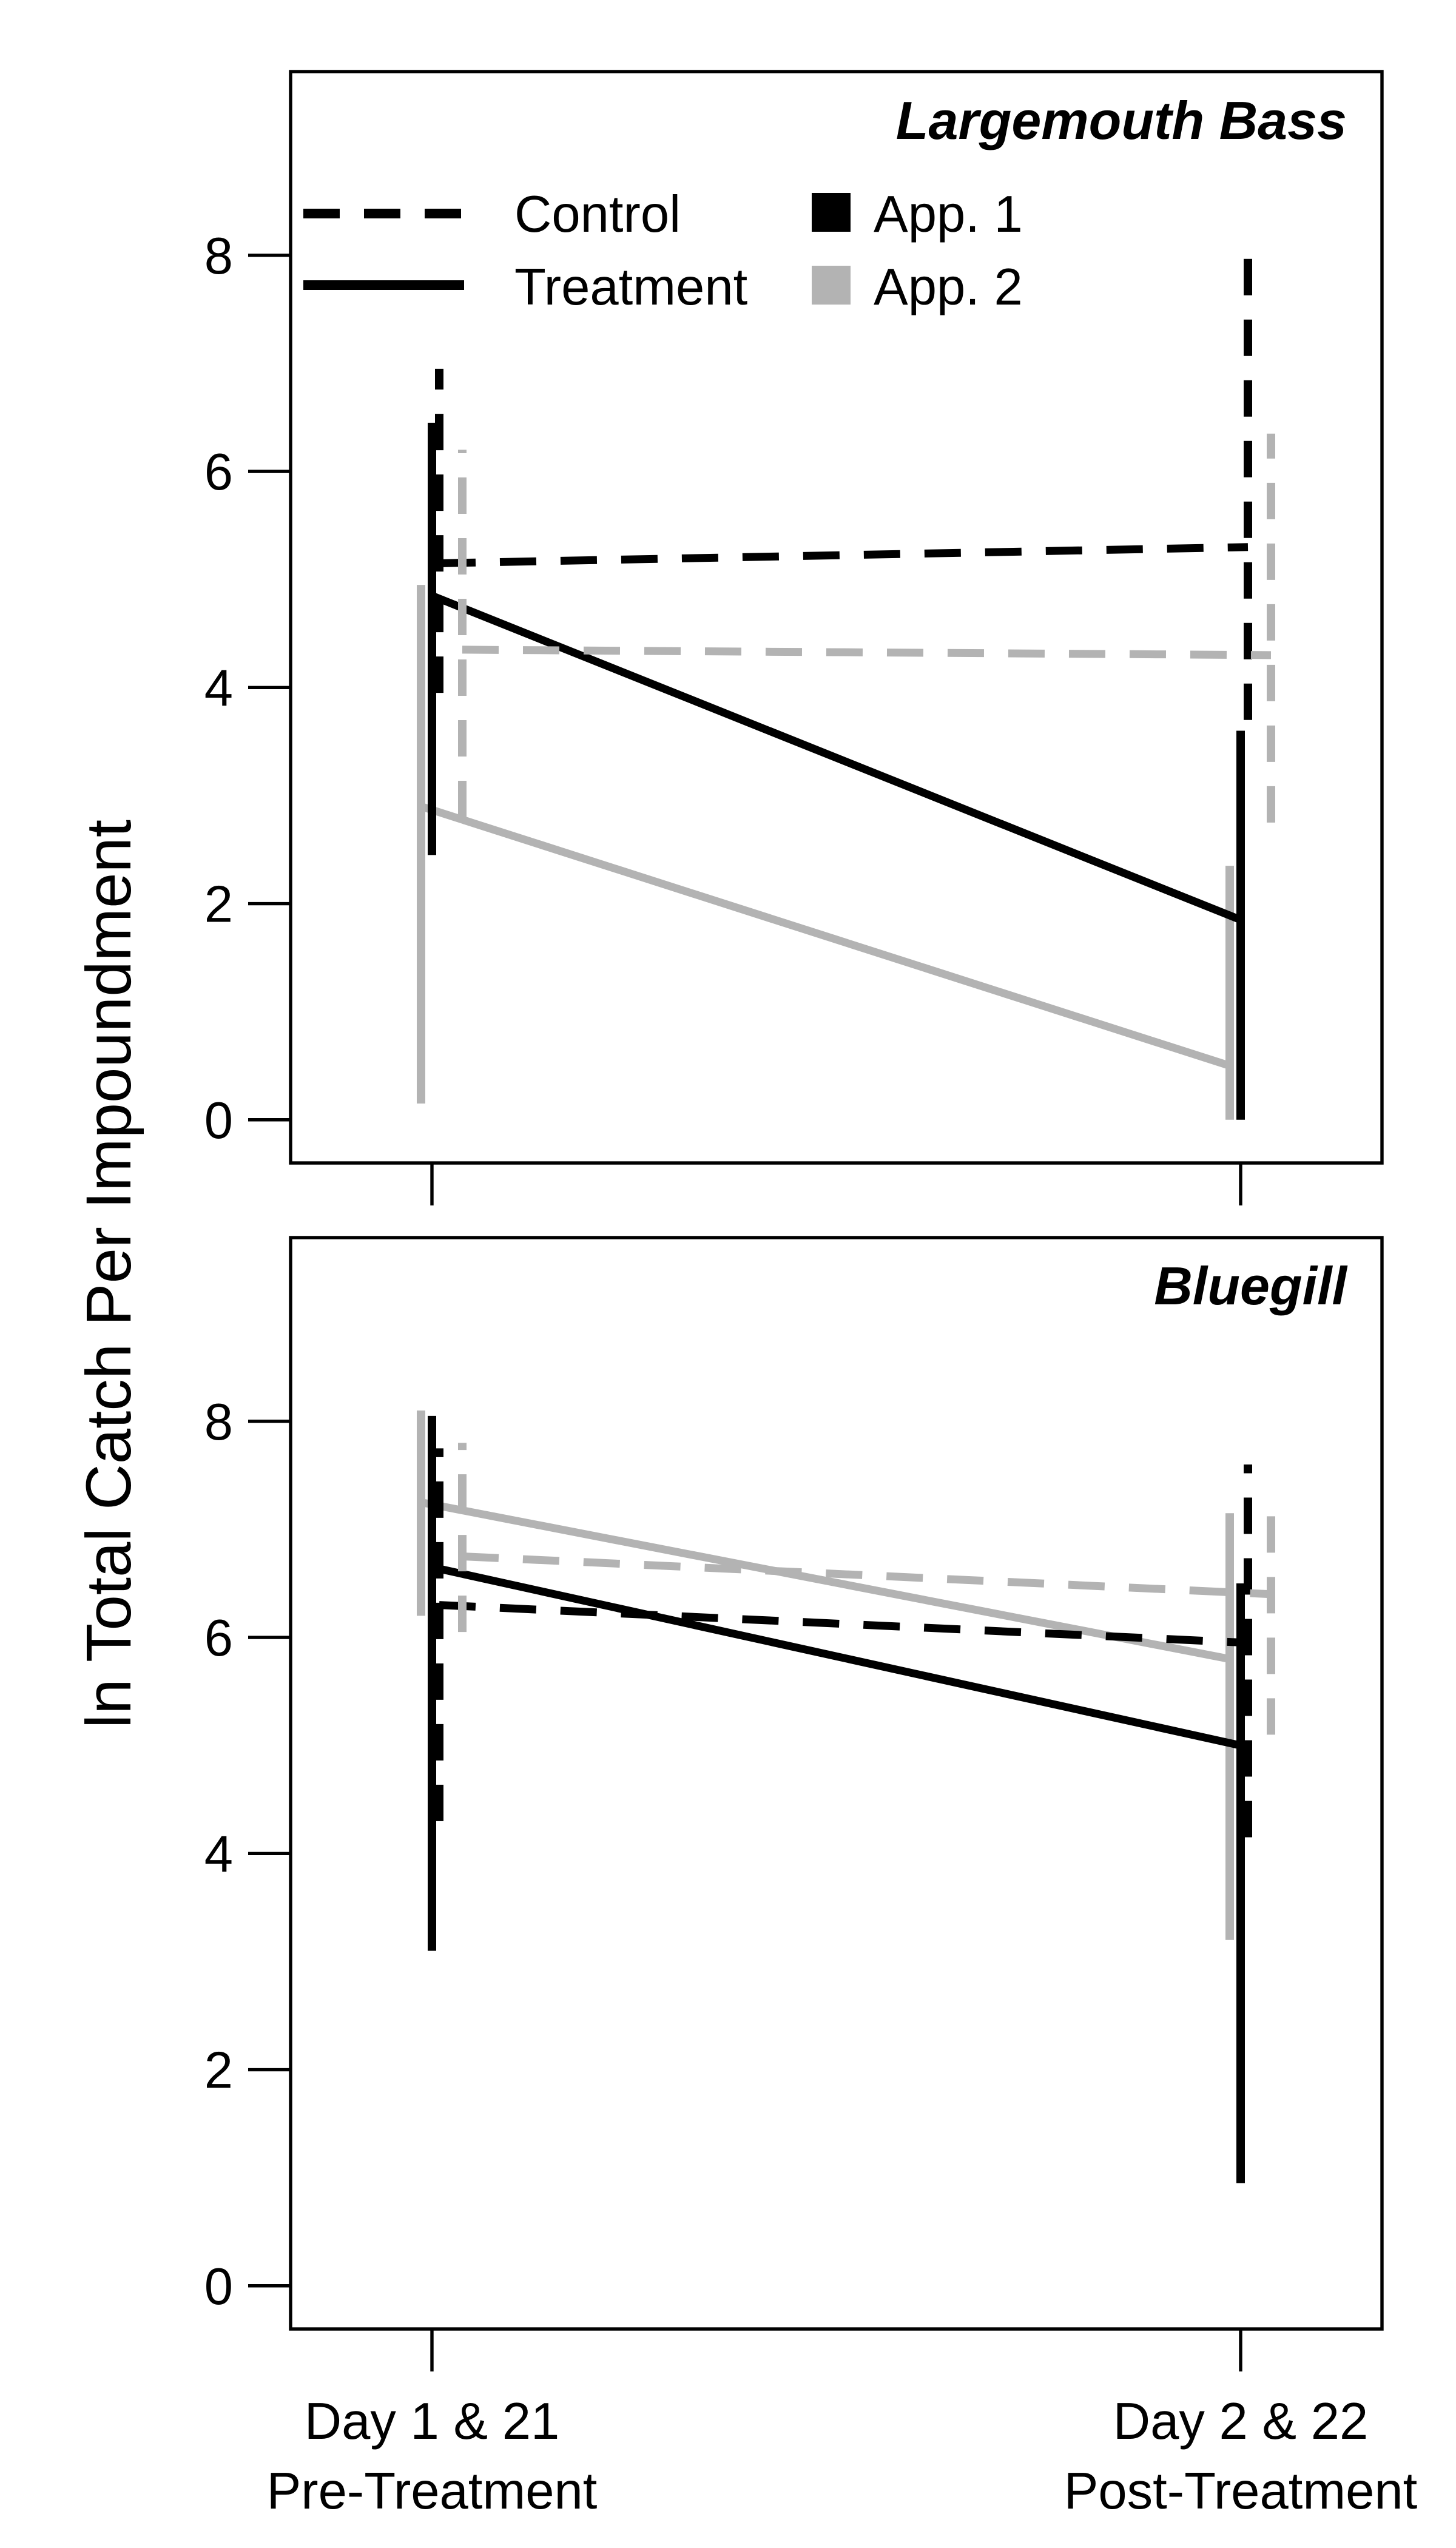  Describe the element at coordinates (948, 287) in the screenshot. I see `legend-label-app-2: App. 2` at that location.